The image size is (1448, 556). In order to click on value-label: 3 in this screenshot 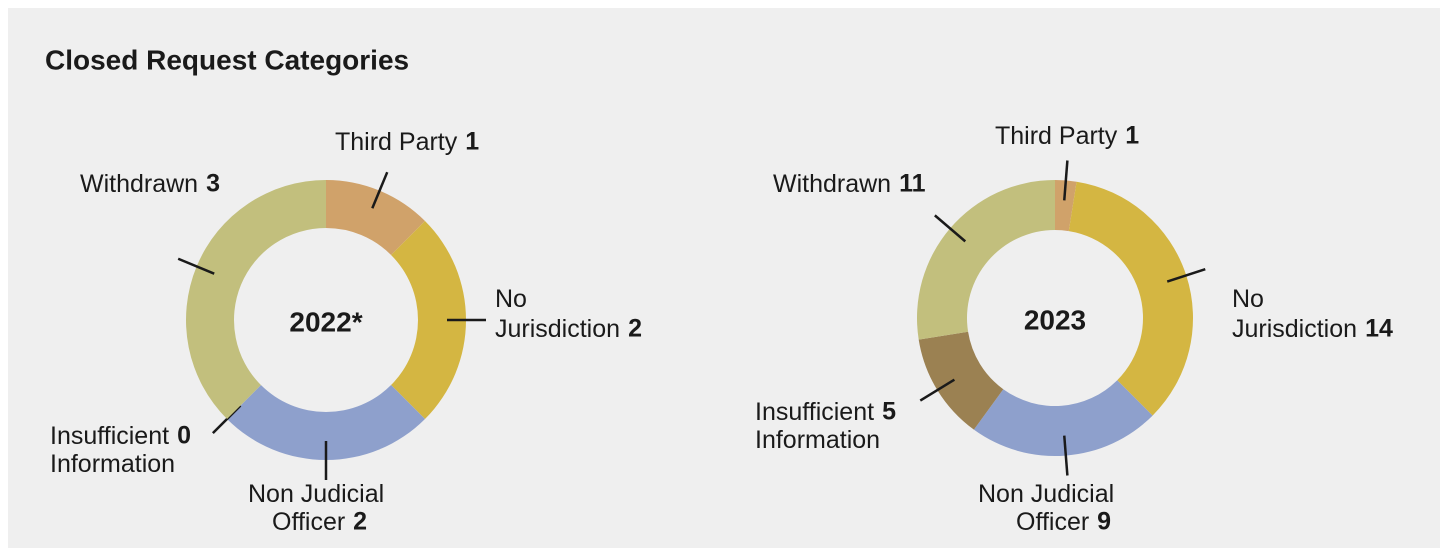, I will do `click(213, 184)`.